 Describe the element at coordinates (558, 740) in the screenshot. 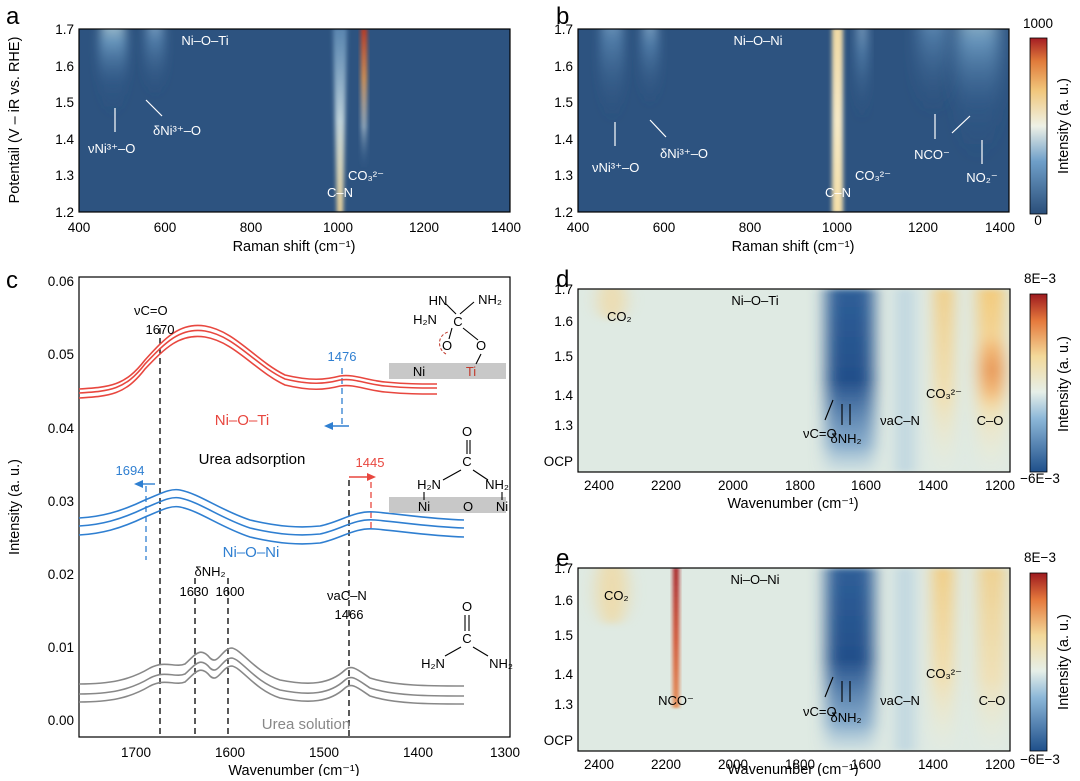

I see `panel-e-ytick: OCP` at that location.